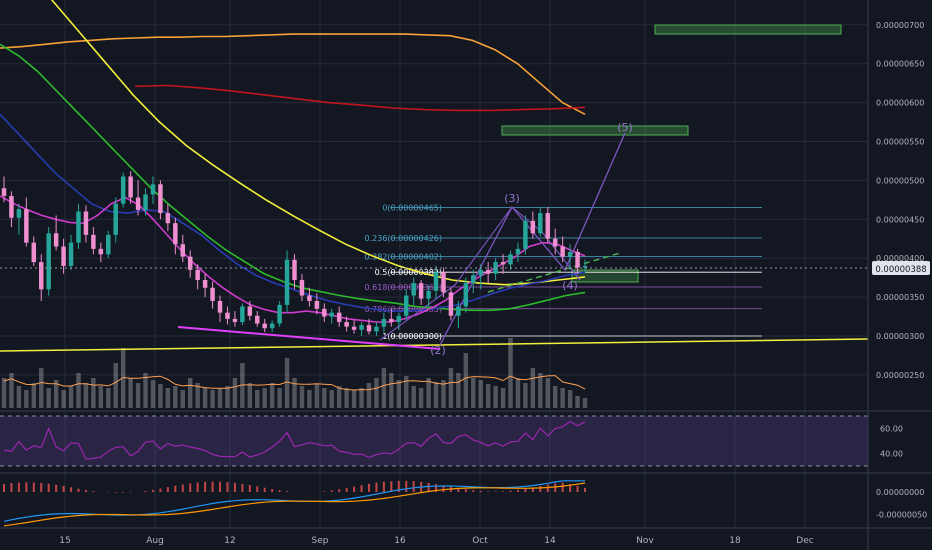  What do you see at coordinates (550, 541) in the screenshot?
I see `time-tick-label: 14` at bounding box center [550, 541].